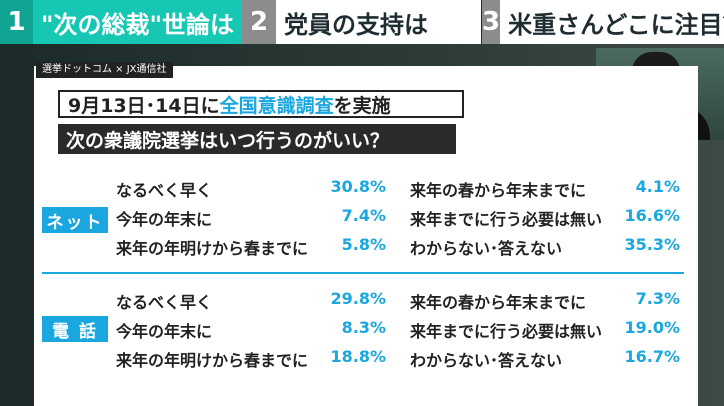 The image size is (724, 406). Describe the element at coordinates (259, 22) in the screenshot. I see `tab-number: 2` at that location.